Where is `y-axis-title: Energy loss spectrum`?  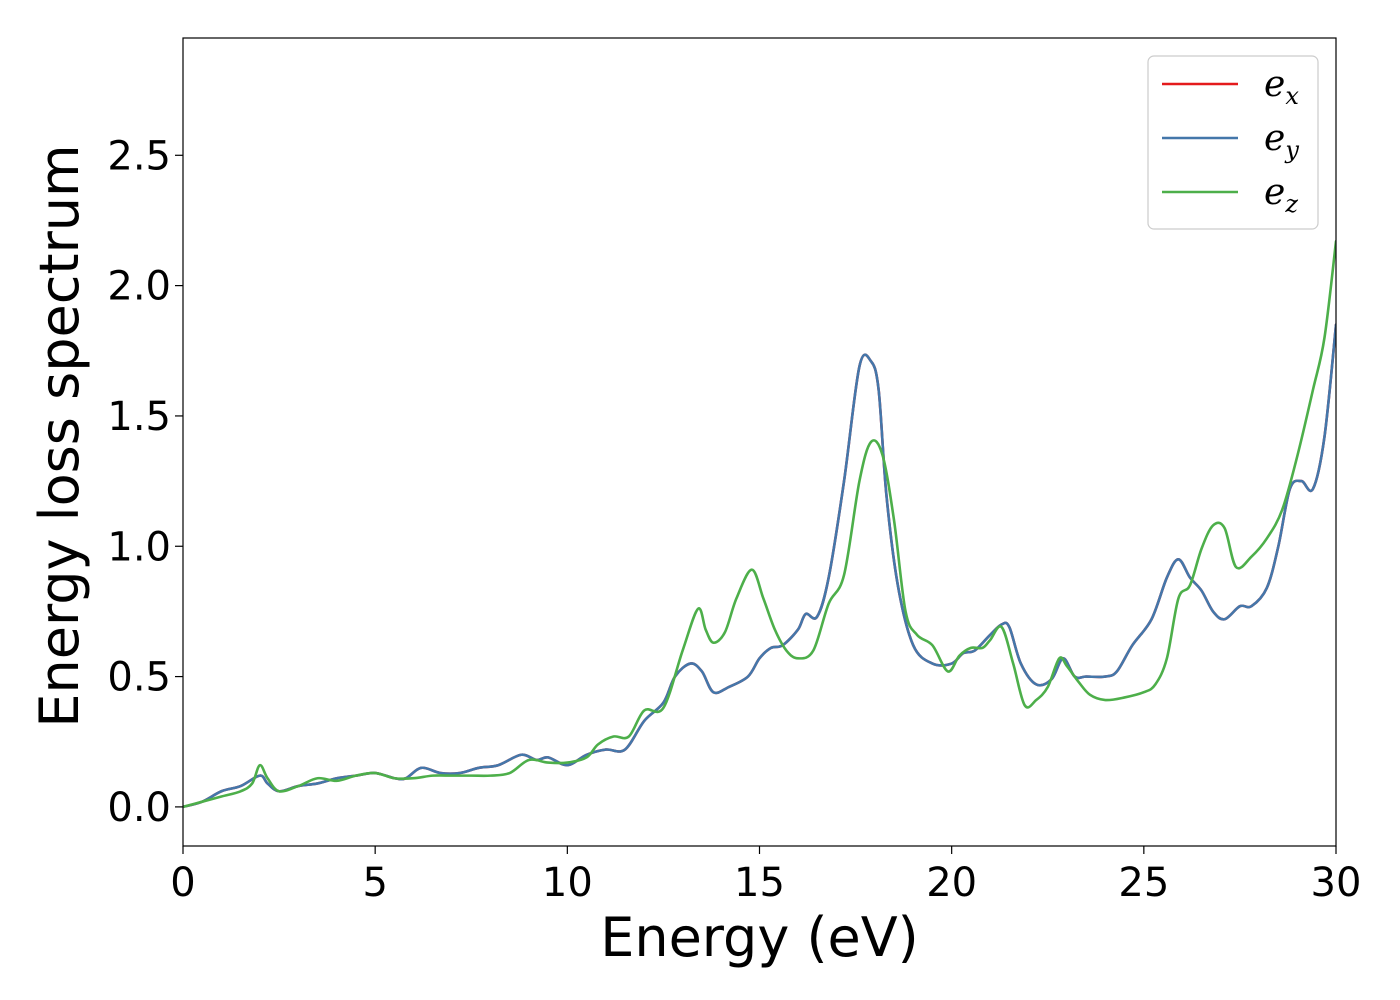 y-axis-title: Energy loss spectrum is located at coordinates (59, 435).